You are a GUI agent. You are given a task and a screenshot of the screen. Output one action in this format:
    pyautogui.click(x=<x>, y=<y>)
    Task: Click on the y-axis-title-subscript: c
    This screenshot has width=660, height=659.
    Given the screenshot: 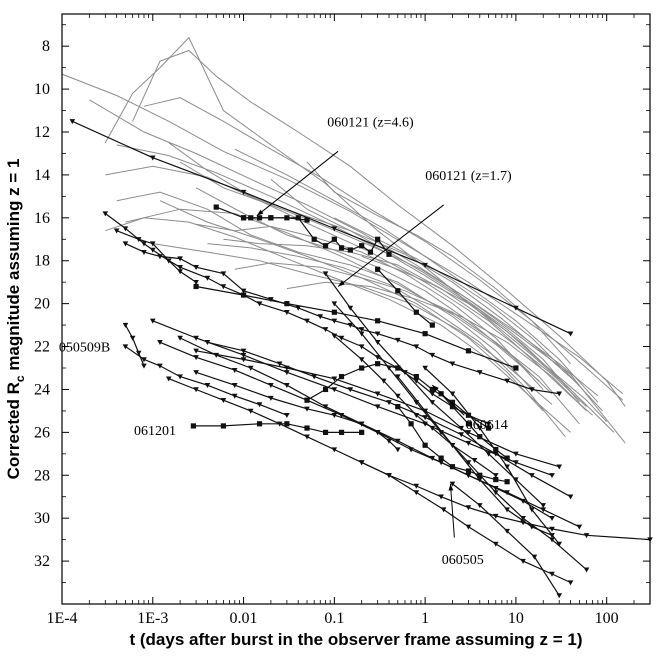 What is the action you would take?
    pyautogui.click(x=20, y=378)
    